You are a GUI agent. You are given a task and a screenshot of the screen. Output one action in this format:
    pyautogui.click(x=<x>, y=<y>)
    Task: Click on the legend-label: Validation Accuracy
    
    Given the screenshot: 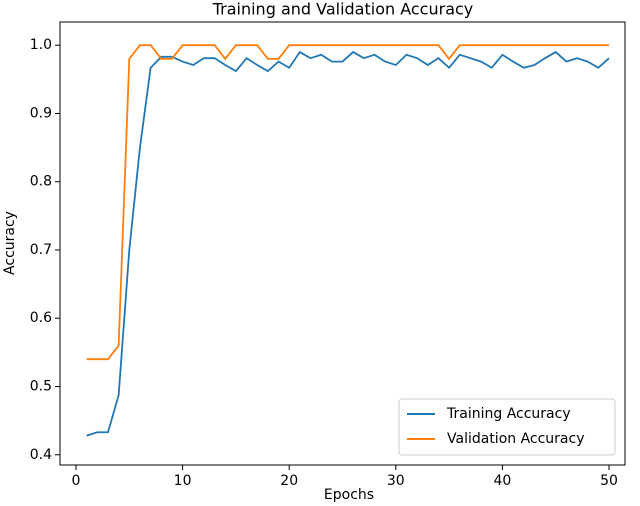 What is the action you would take?
    pyautogui.click(x=516, y=439)
    